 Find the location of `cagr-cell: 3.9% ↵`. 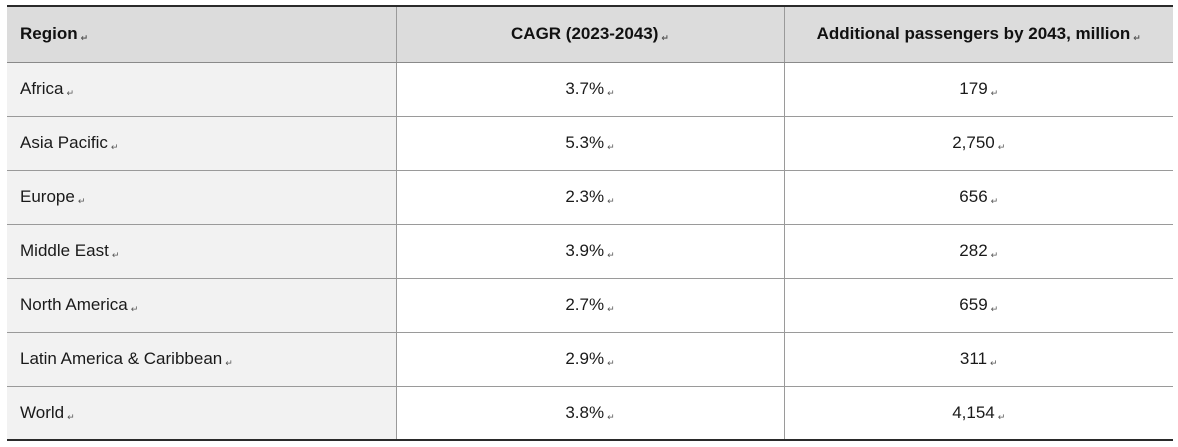

cagr-cell: 3.9% ↵ is located at coordinates (590, 251).